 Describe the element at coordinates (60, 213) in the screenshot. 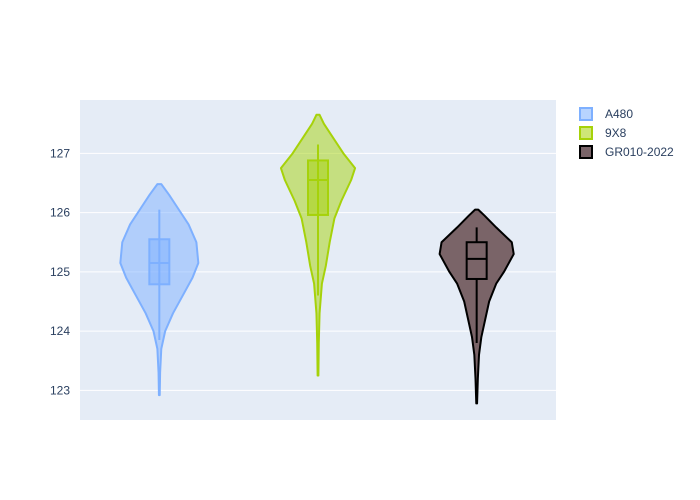

I see `y-tick-label: 126` at that location.